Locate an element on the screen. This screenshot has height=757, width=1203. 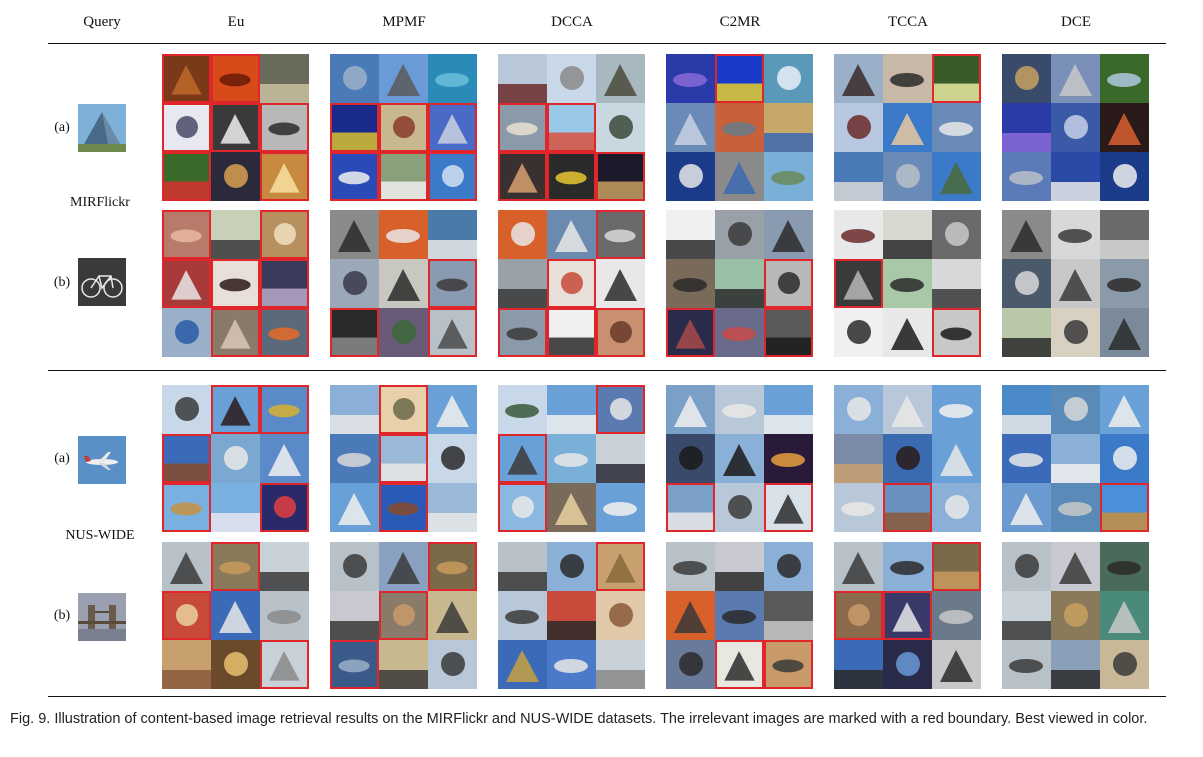
result-grid-nuswide-b-dce is located at coordinates (1075, 615).